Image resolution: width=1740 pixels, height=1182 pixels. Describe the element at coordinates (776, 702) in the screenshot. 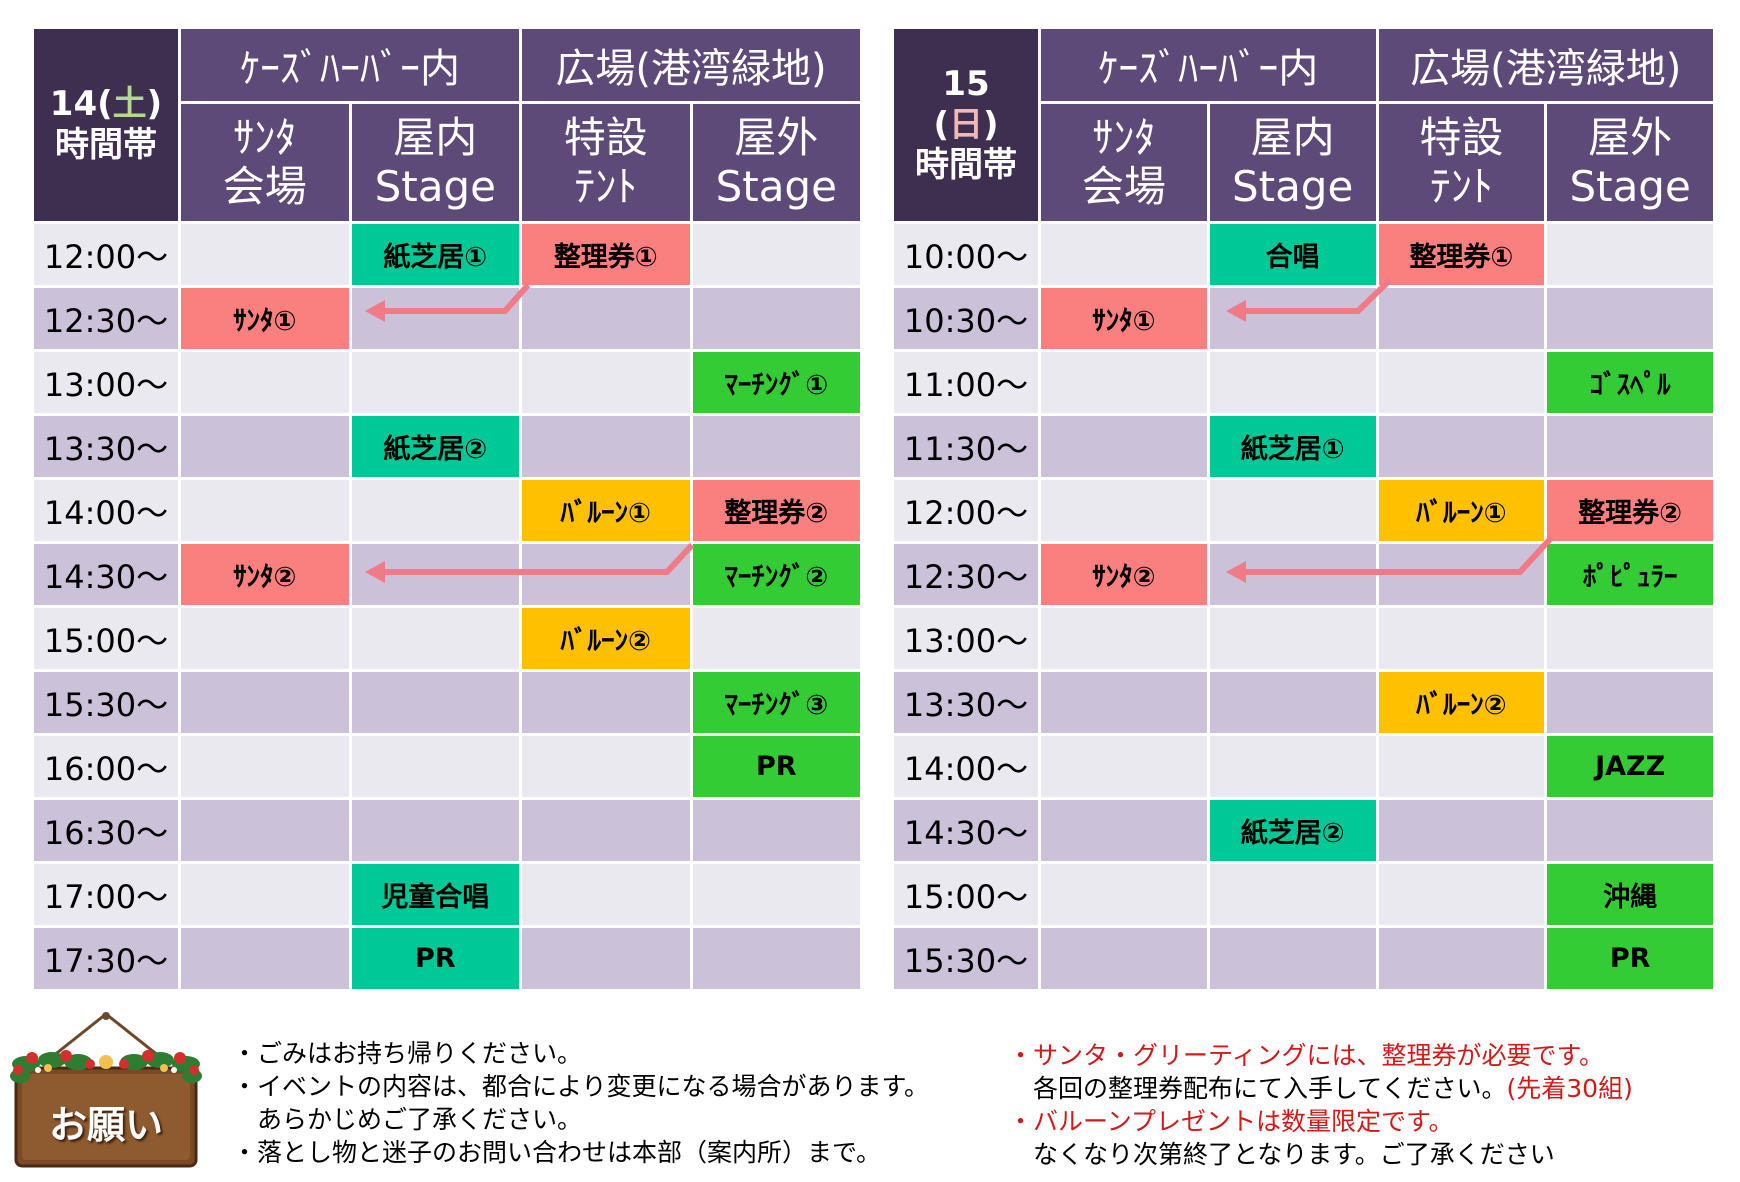

I see `event-cell: ﾏｰﾁﾝｸﾞ③` at that location.